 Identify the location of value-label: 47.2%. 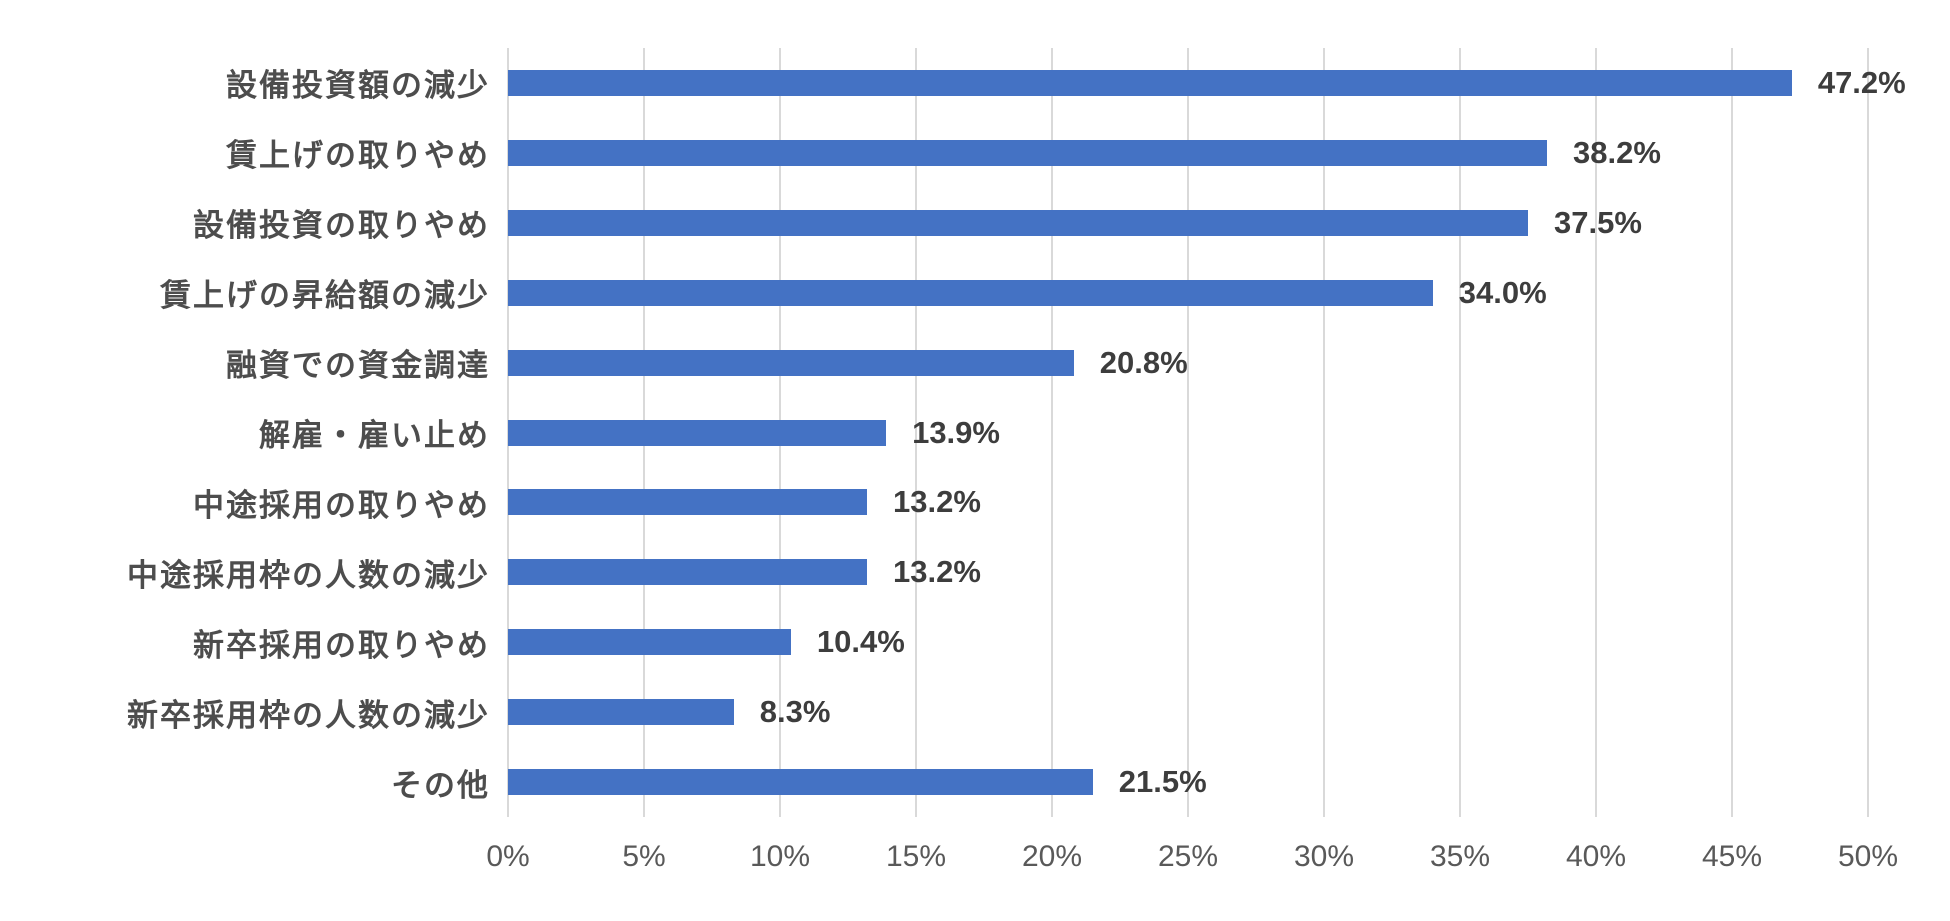
(1861, 82).